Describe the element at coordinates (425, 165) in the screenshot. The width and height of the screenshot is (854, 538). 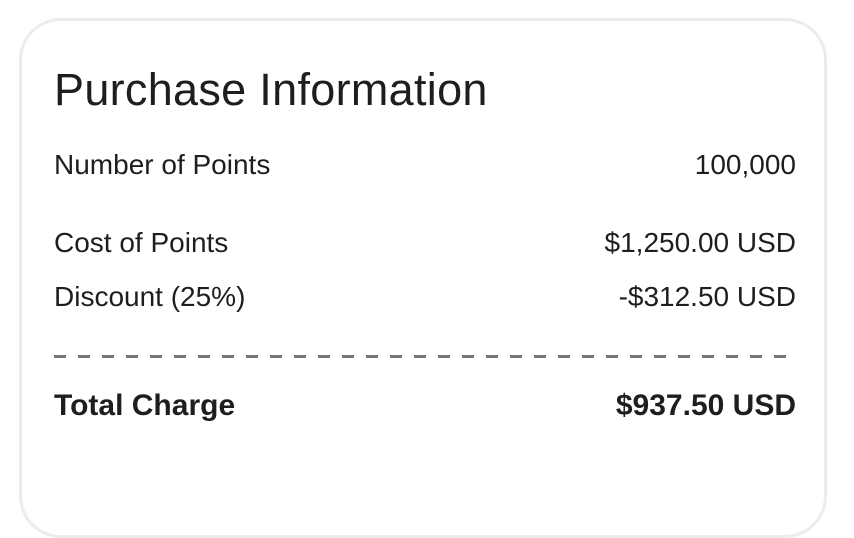
I see `row-number-of-points: Number of Points 100,000` at that location.